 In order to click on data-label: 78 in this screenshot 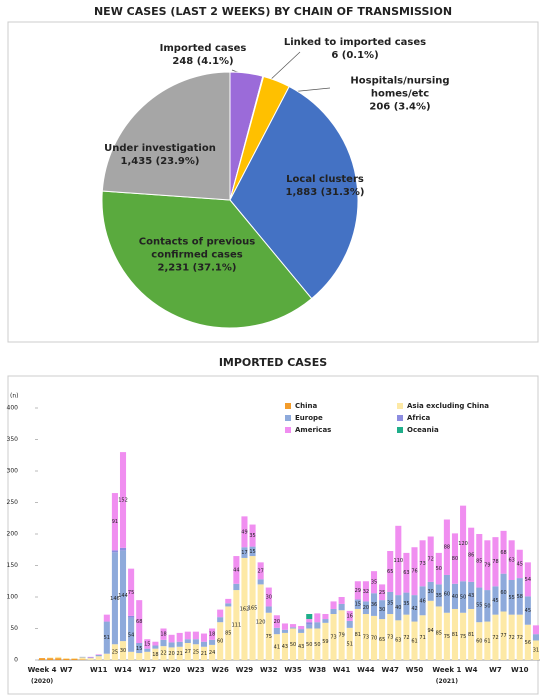, I will do `click(495, 562)`.